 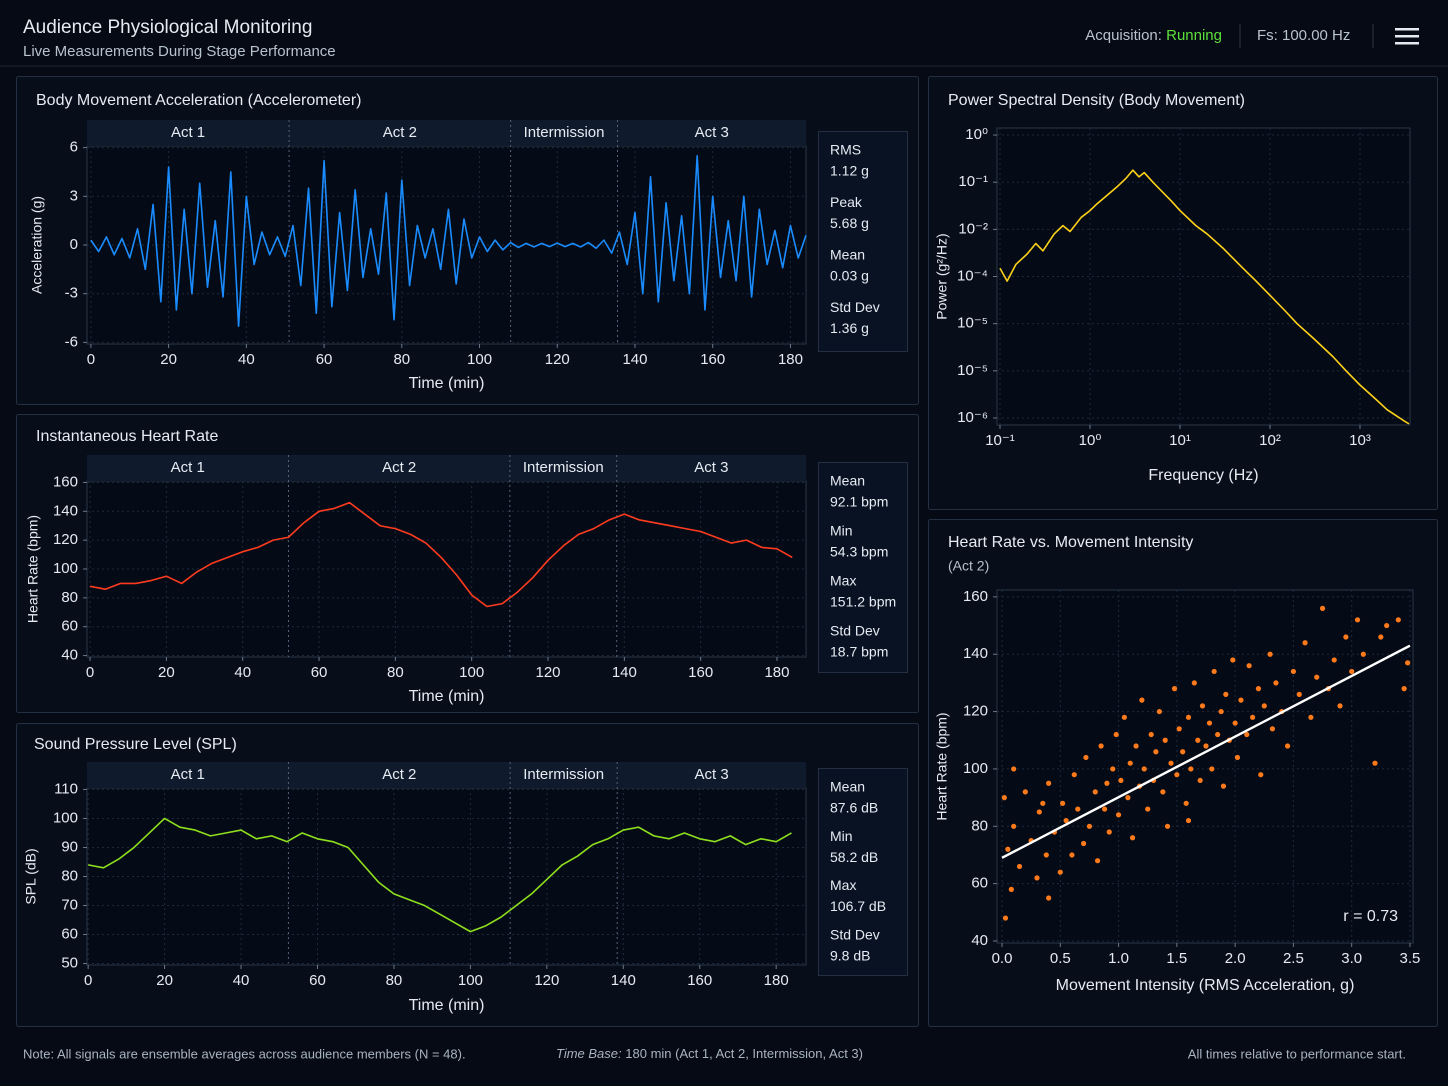 What do you see at coordinates (69, 963) in the screenshot?
I see `y-tick-label: 50` at bounding box center [69, 963].